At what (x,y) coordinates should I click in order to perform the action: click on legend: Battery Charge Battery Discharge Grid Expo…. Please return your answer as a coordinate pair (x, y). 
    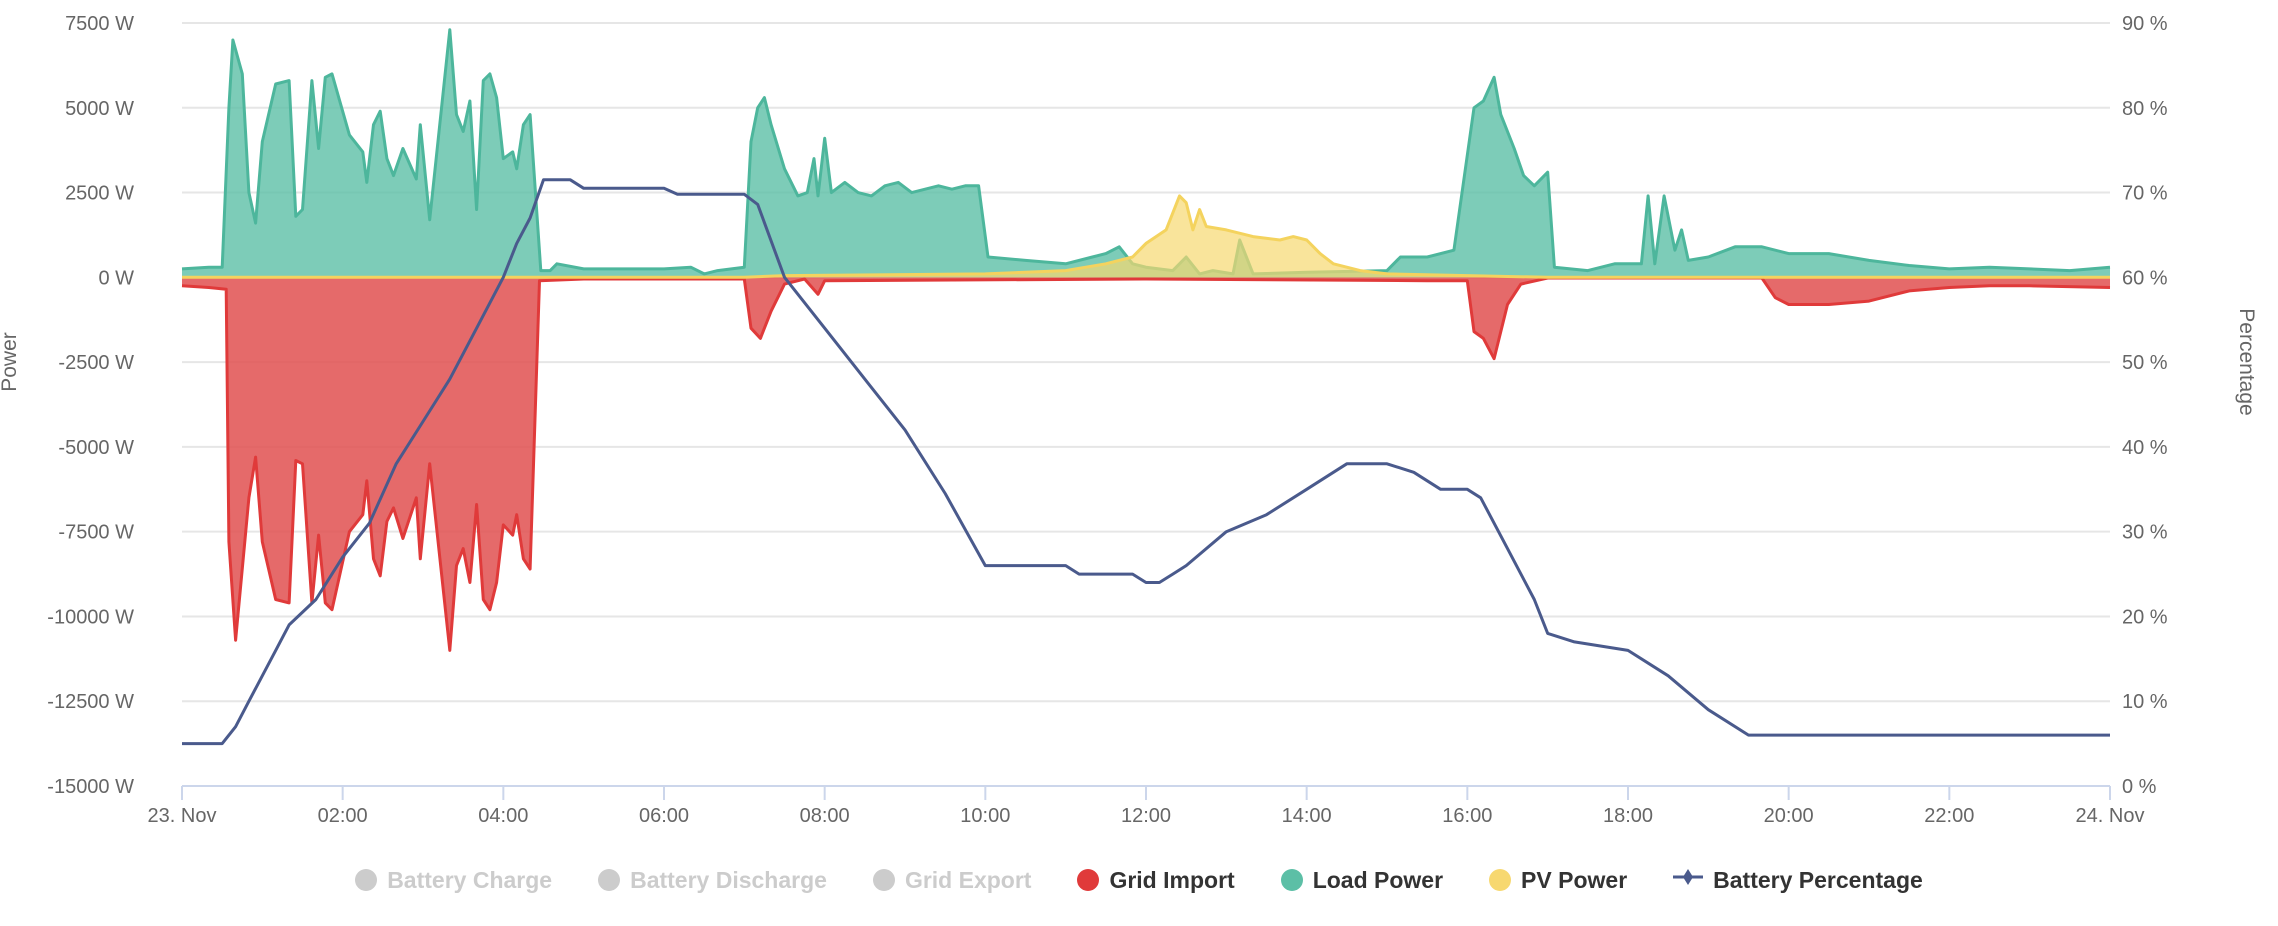
    Looking at the image, I should click on (1139, 880).